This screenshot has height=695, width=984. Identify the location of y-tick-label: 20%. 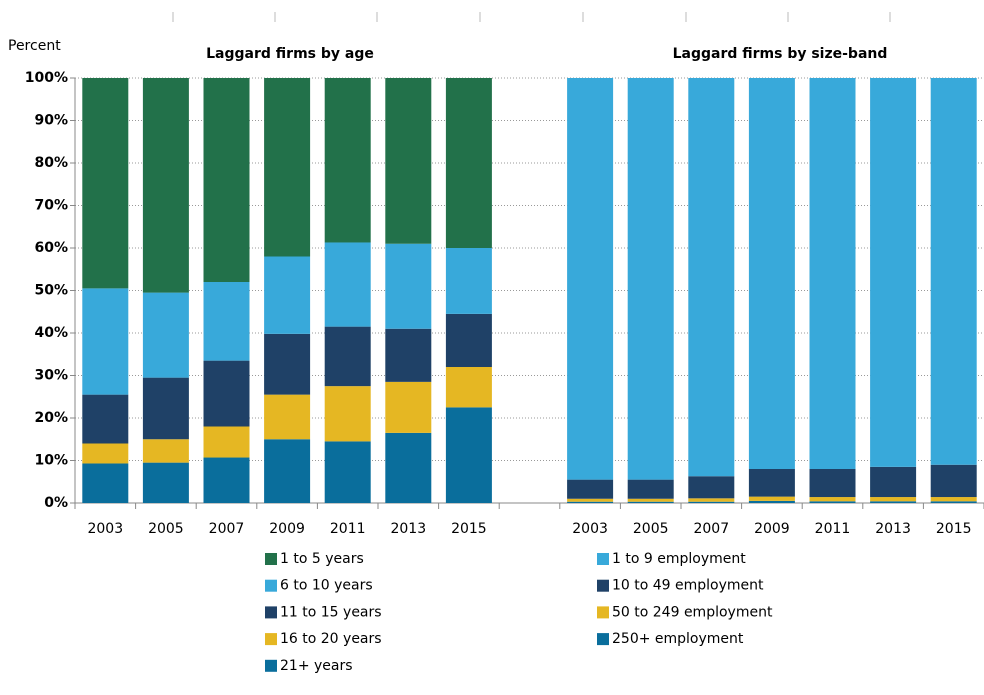
(51, 418).